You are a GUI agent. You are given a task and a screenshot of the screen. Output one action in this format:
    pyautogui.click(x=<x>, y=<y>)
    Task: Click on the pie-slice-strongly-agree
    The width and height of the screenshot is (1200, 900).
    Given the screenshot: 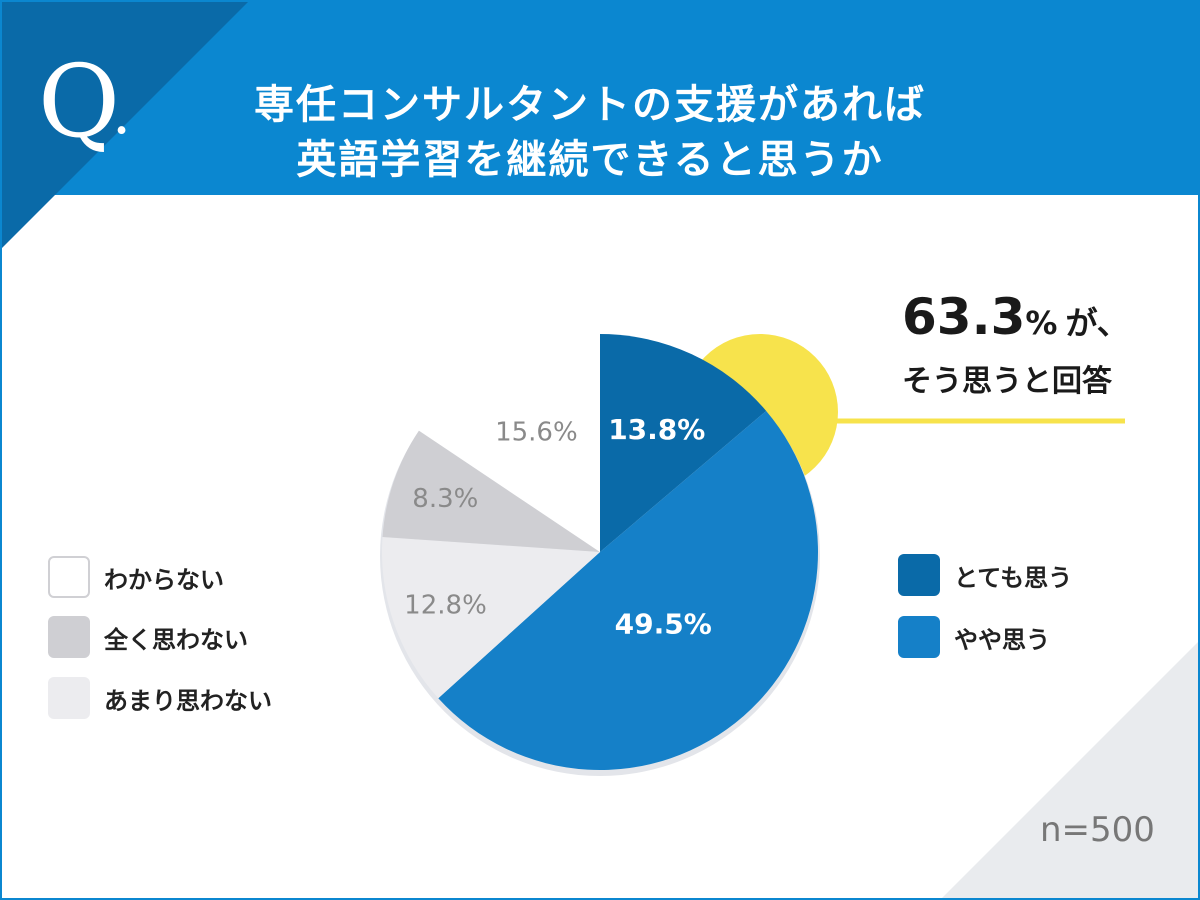 What is the action you would take?
    pyautogui.click(x=683, y=443)
    